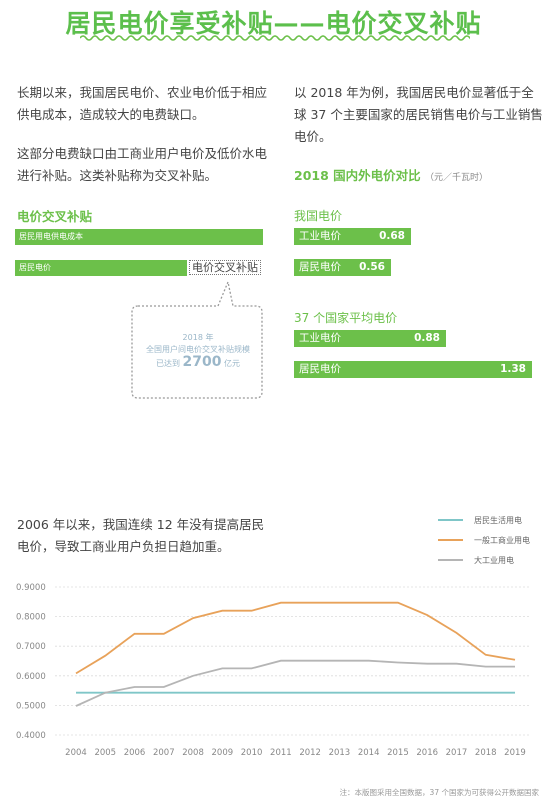 The image size is (547, 800). Describe the element at coordinates (51, 236) in the screenshot. I see `resident-cost-bar-label: 居民用电供电成本` at that location.